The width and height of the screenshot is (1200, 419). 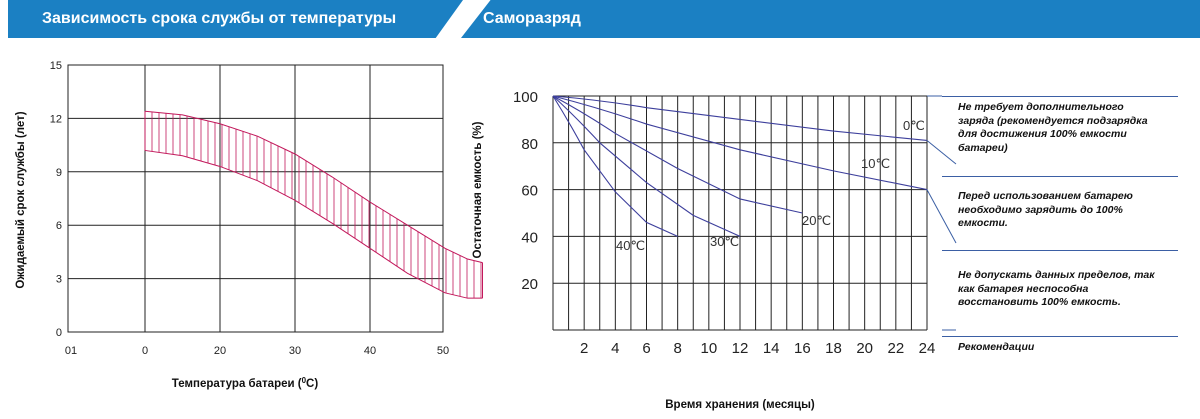 What do you see at coordinates (771, 348) in the screenshot?
I see `discharge-x-tick-label: 14` at bounding box center [771, 348].